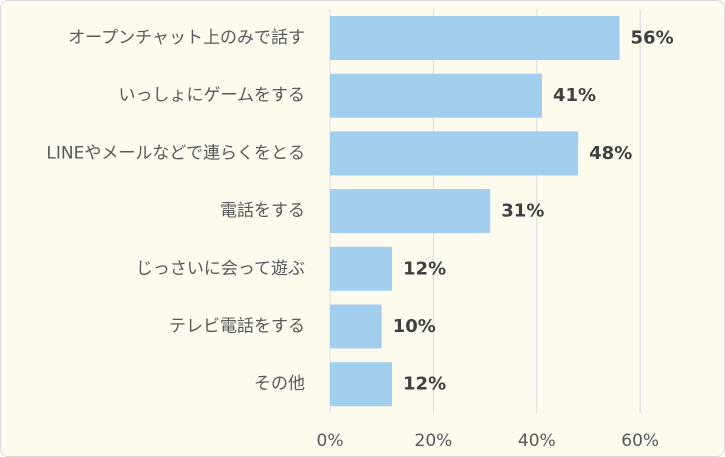 The width and height of the screenshot is (725, 457). I want to click on data-label-2: 41%, so click(574, 95).